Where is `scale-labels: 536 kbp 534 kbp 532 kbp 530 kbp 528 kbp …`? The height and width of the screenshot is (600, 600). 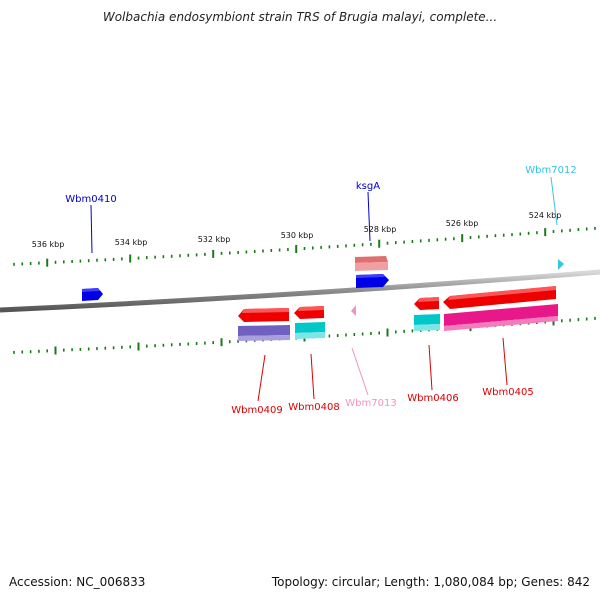
scale-labels: 536 kbp 534 kbp 532 kbp 530 kbp 528 kbp … is located at coordinates (297, 230).